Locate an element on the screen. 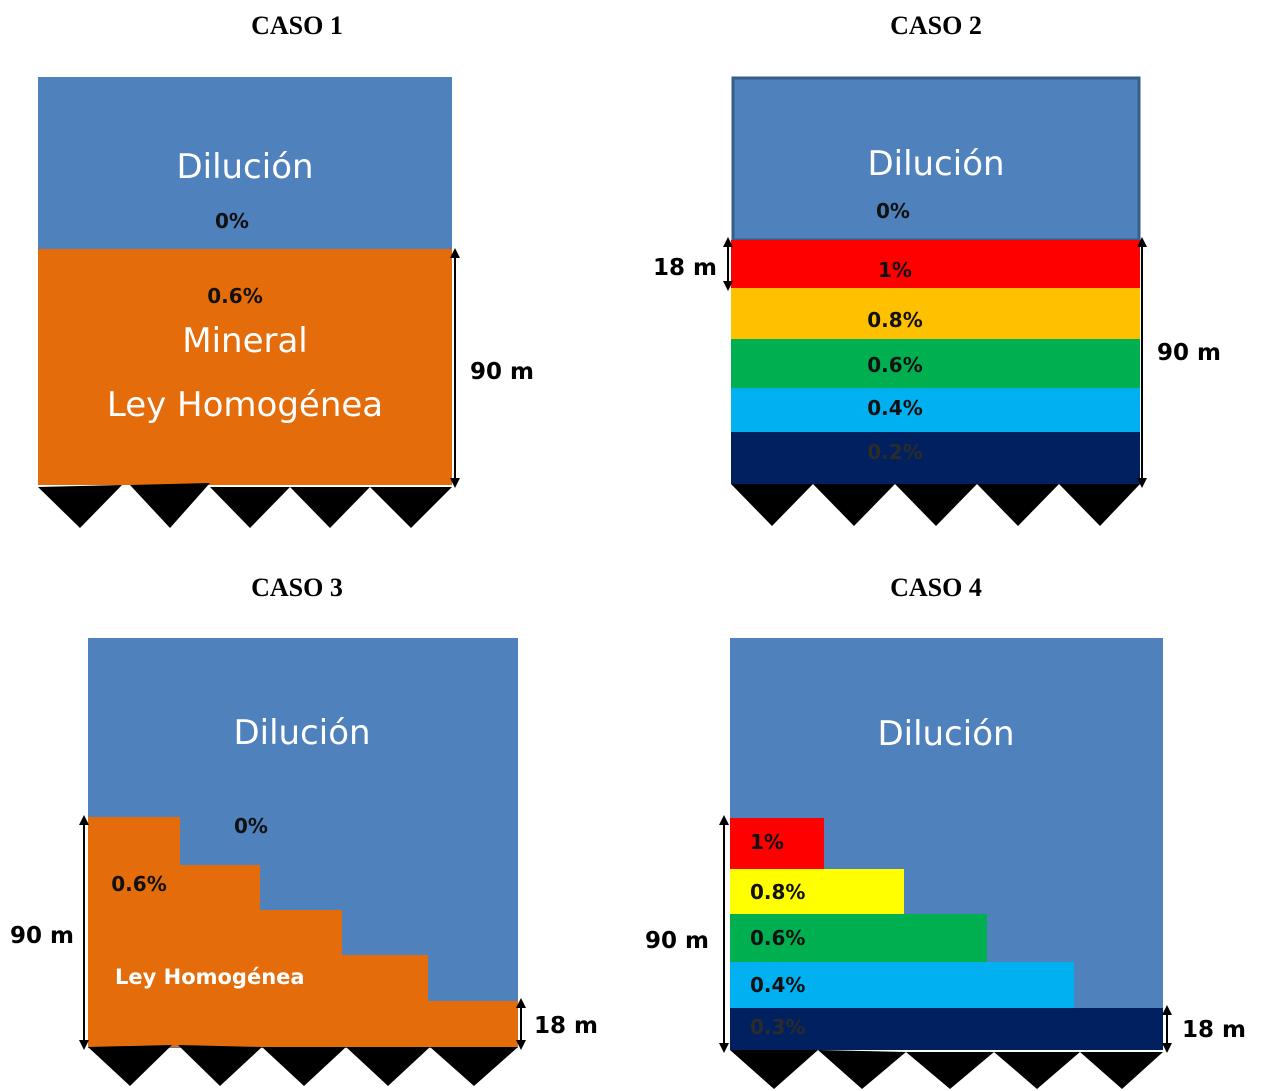 The width and height of the screenshot is (1263, 1091). case-2-height-label: 90 m is located at coordinates (1189, 353).